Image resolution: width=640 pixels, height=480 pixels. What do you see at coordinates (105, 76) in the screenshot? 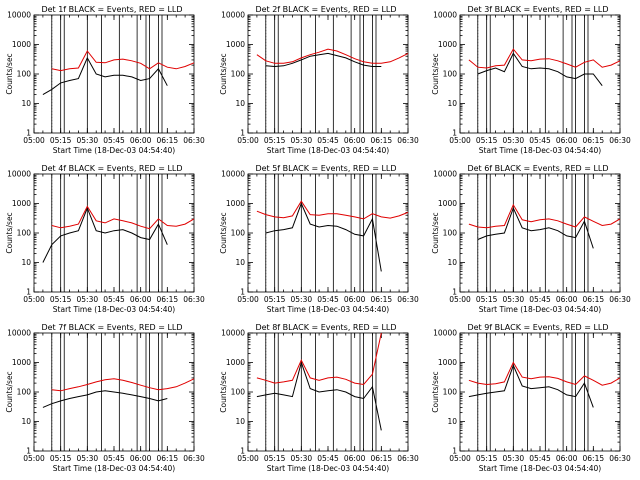
I see `panel-1-series-events` at bounding box center [105, 76].